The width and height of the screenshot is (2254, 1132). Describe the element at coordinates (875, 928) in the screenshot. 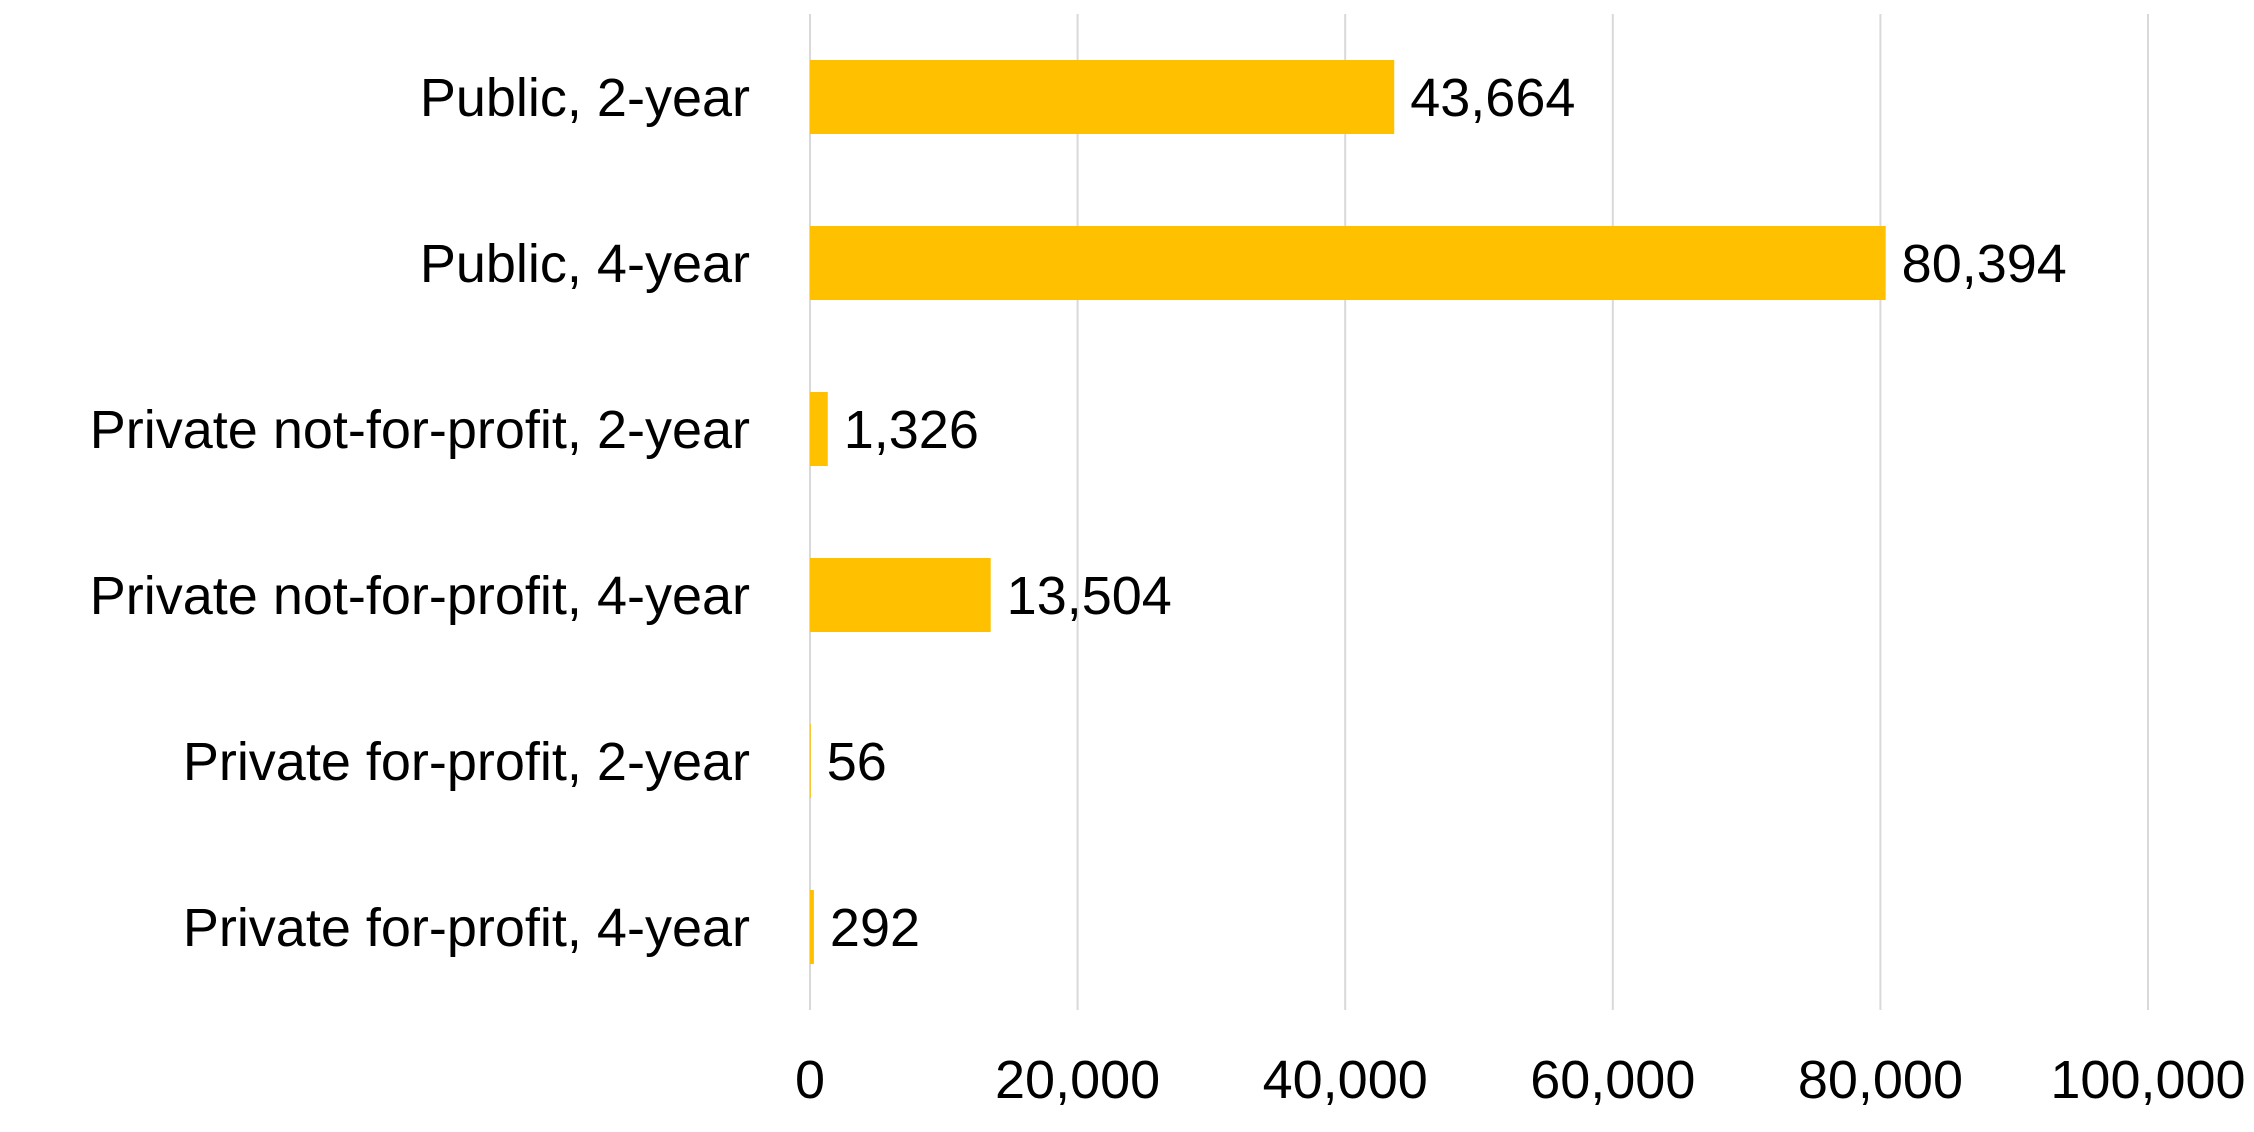

I see `data-label: 292` at that location.